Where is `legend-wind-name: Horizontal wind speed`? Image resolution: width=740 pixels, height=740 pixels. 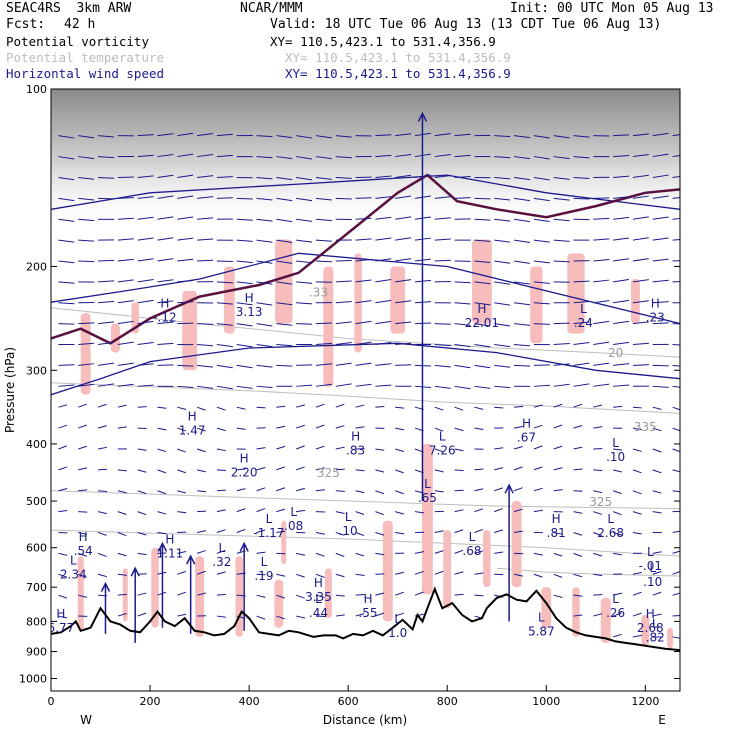 legend-wind-name: Horizontal wind speed is located at coordinates (85, 73).